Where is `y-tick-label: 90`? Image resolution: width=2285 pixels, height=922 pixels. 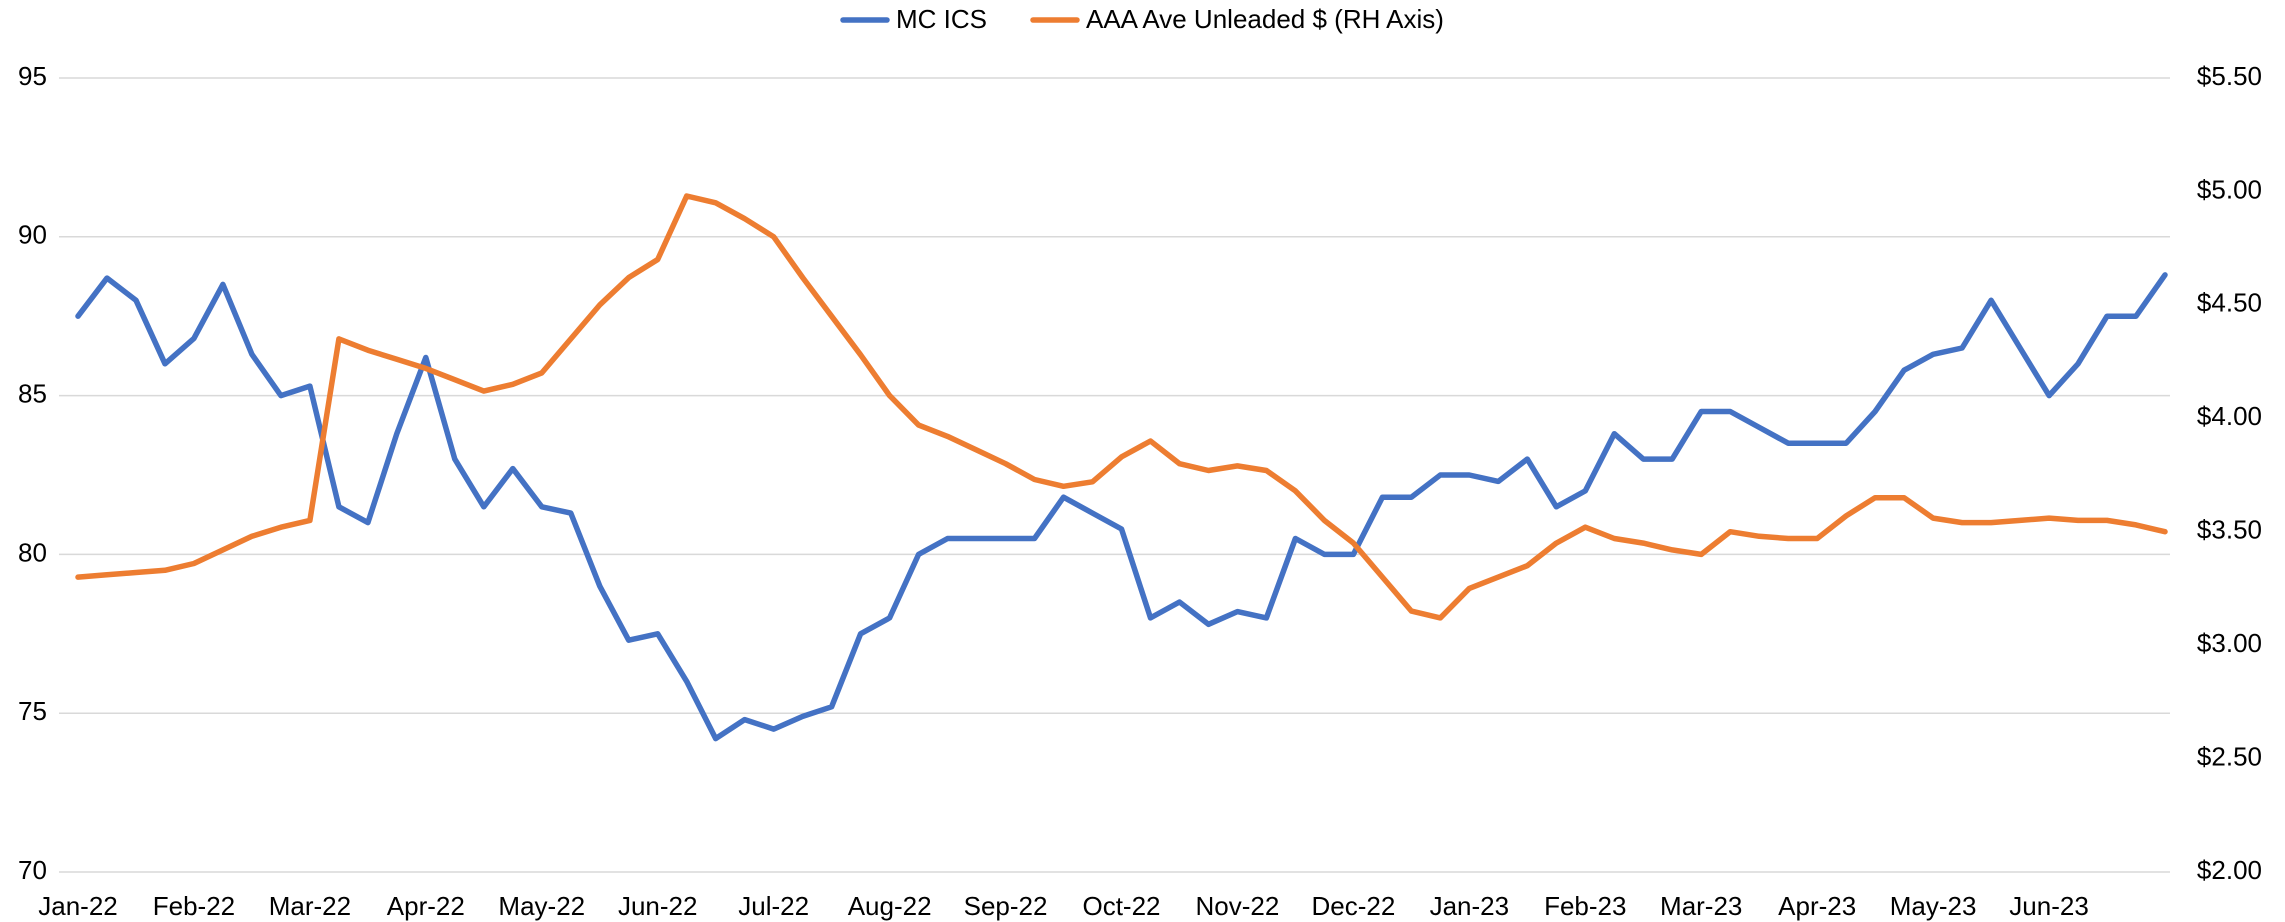
y-tick-label: 90 is located at coordinates (32, 235).